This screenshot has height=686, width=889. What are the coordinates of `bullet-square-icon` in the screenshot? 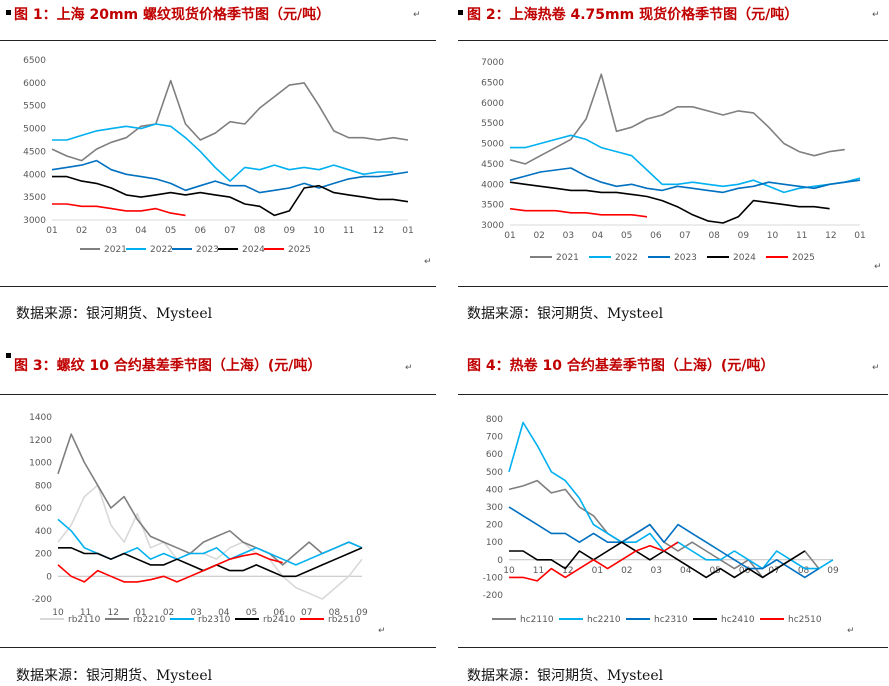 It's located at (8, 12).